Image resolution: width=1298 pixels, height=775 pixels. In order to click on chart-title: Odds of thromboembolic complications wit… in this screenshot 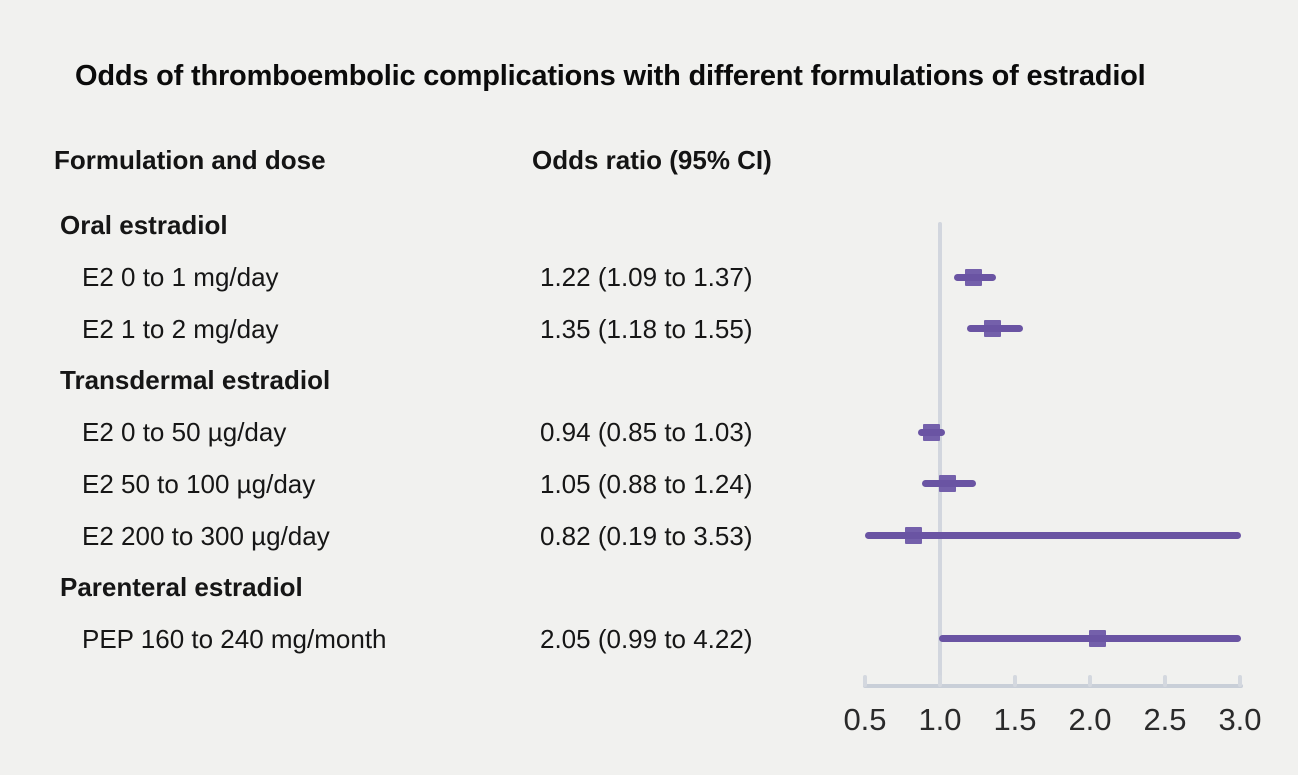, I will do `click(610, 76)`.